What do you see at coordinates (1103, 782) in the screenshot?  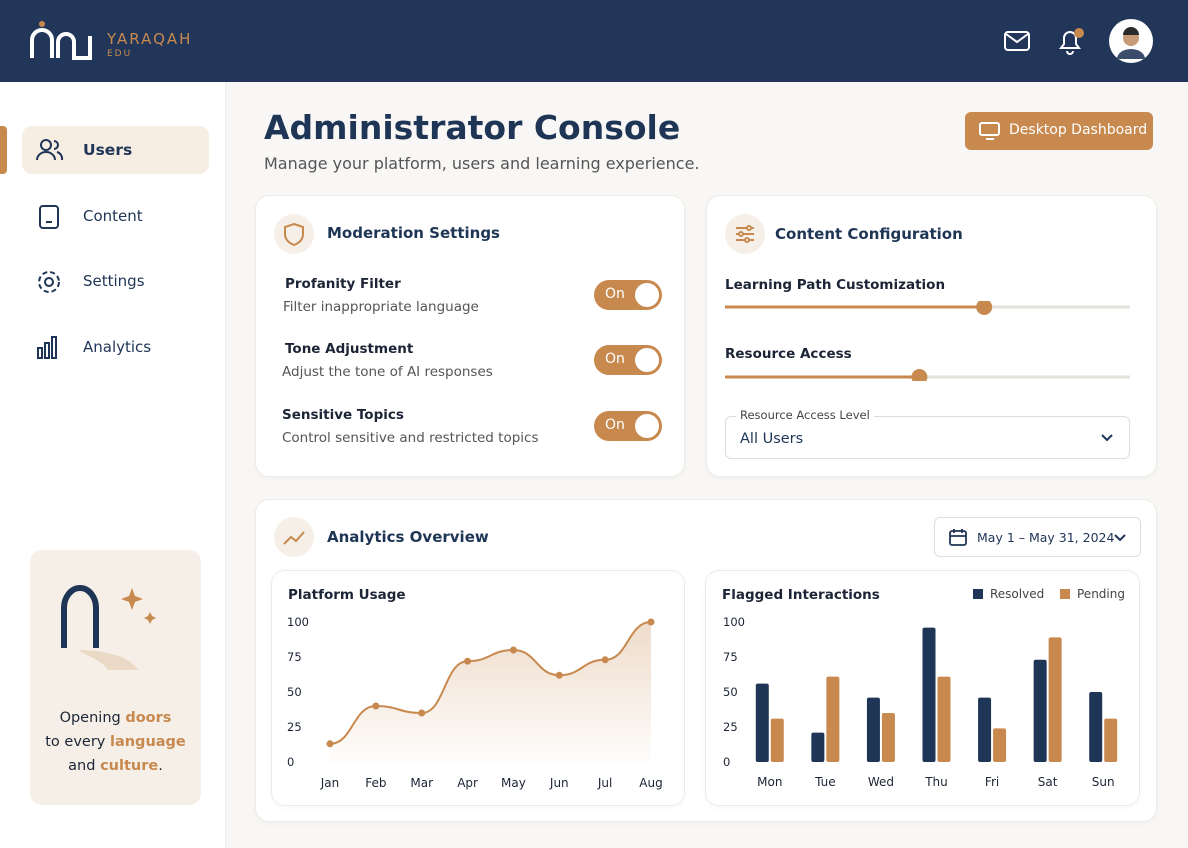 I see `x-tick-label: Sun` at bounding box center [1103, 782].